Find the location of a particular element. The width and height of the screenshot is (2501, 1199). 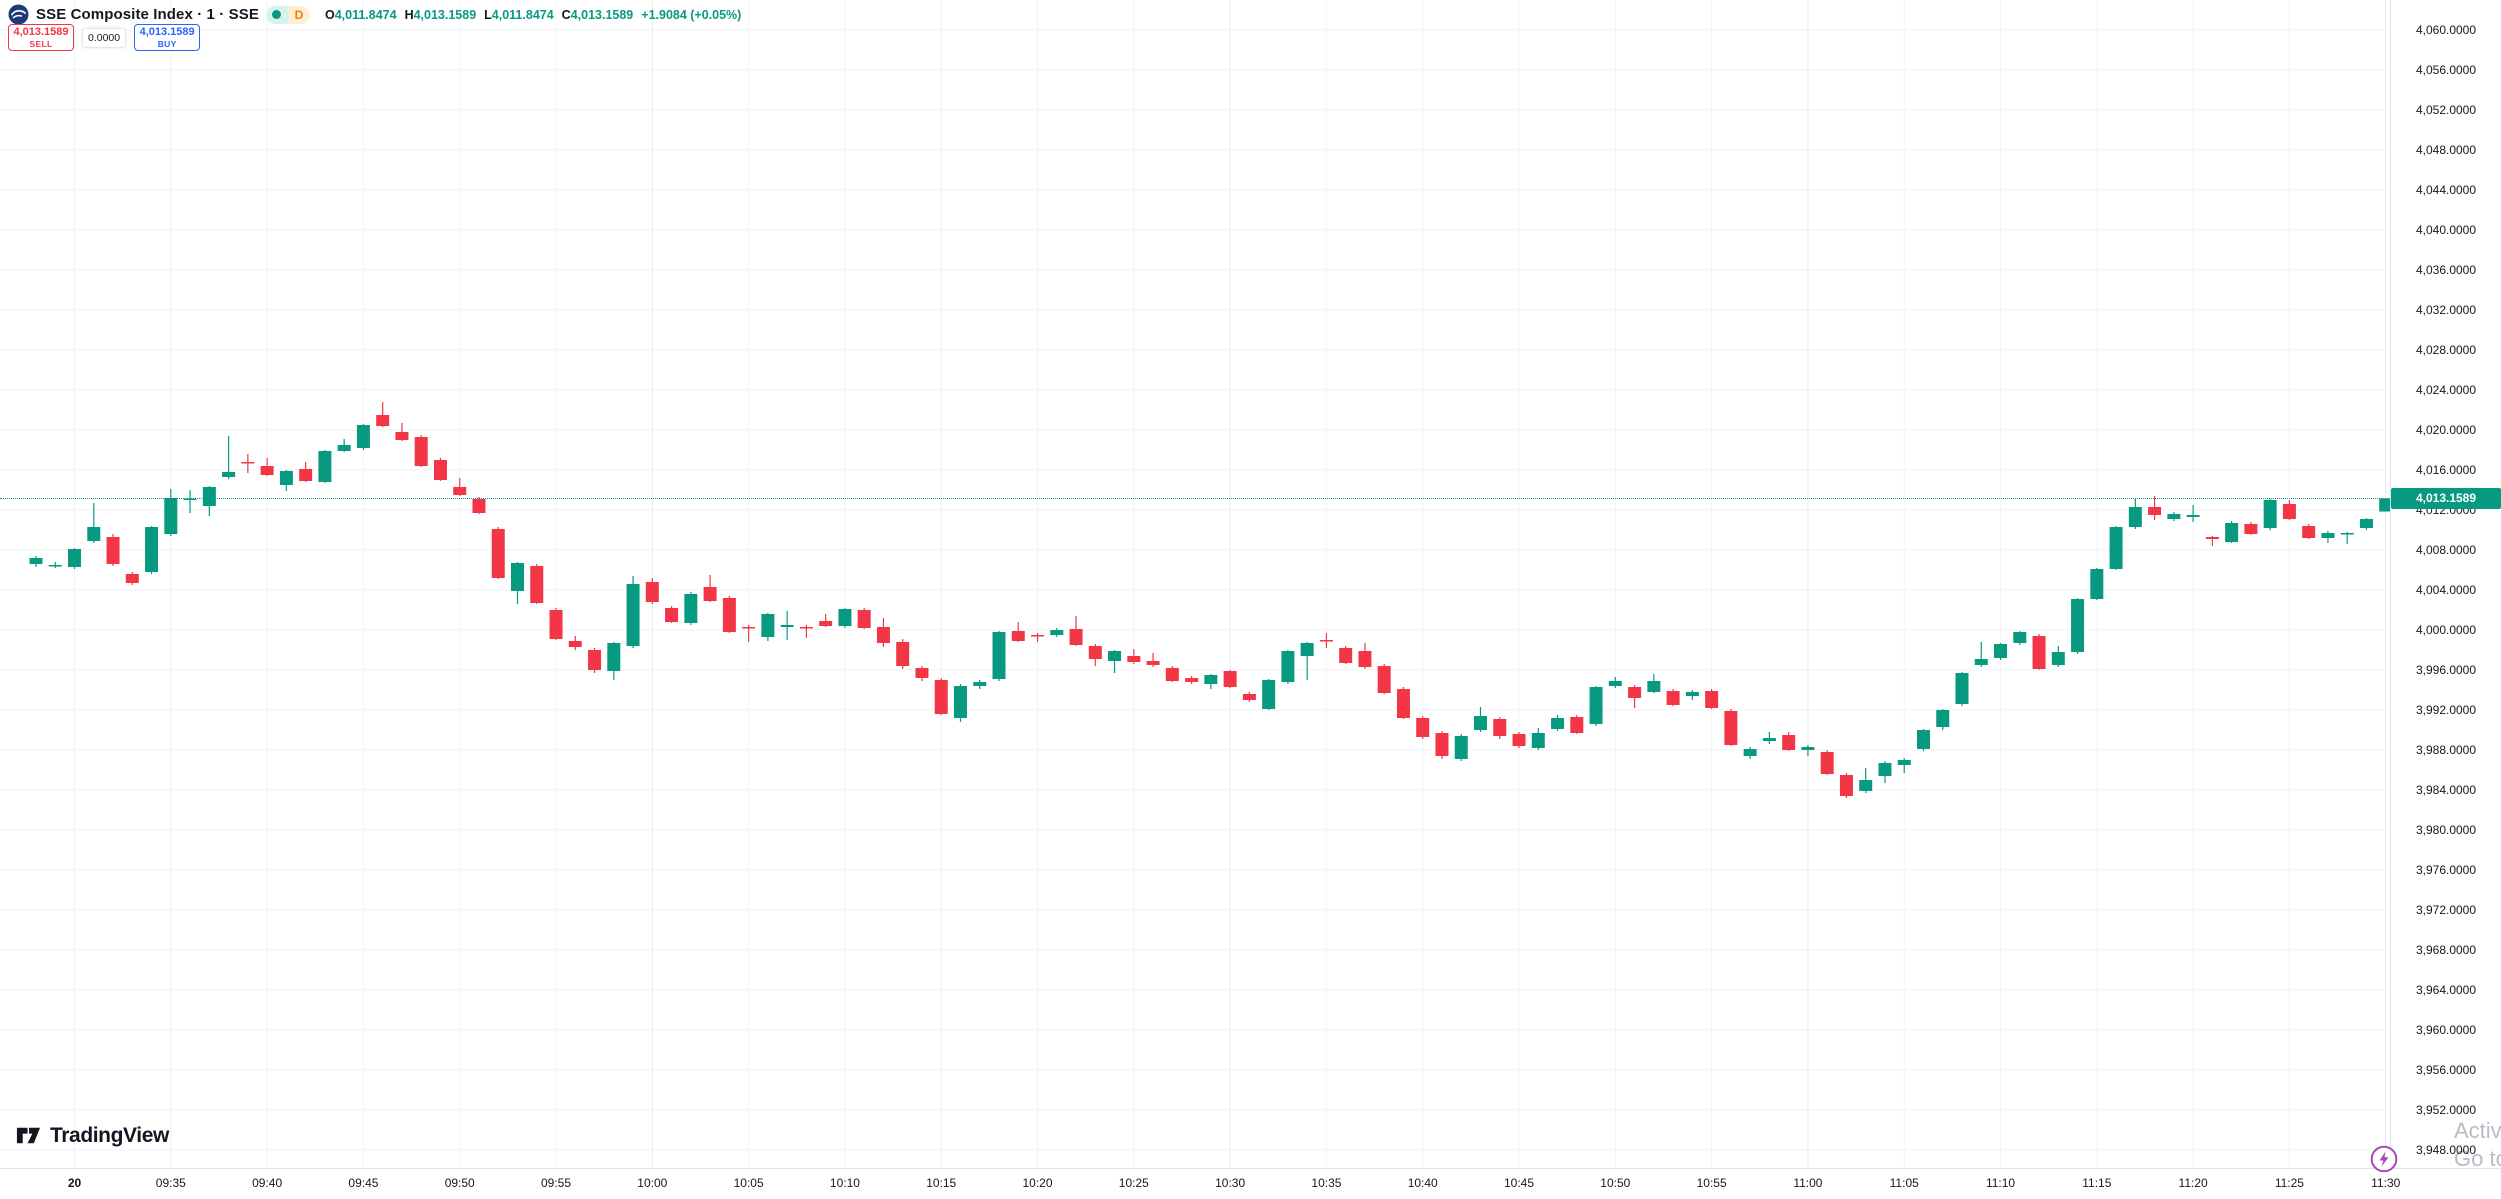

price-axis-label: 3,956.0000 is located at coordinates (2446, 1070).